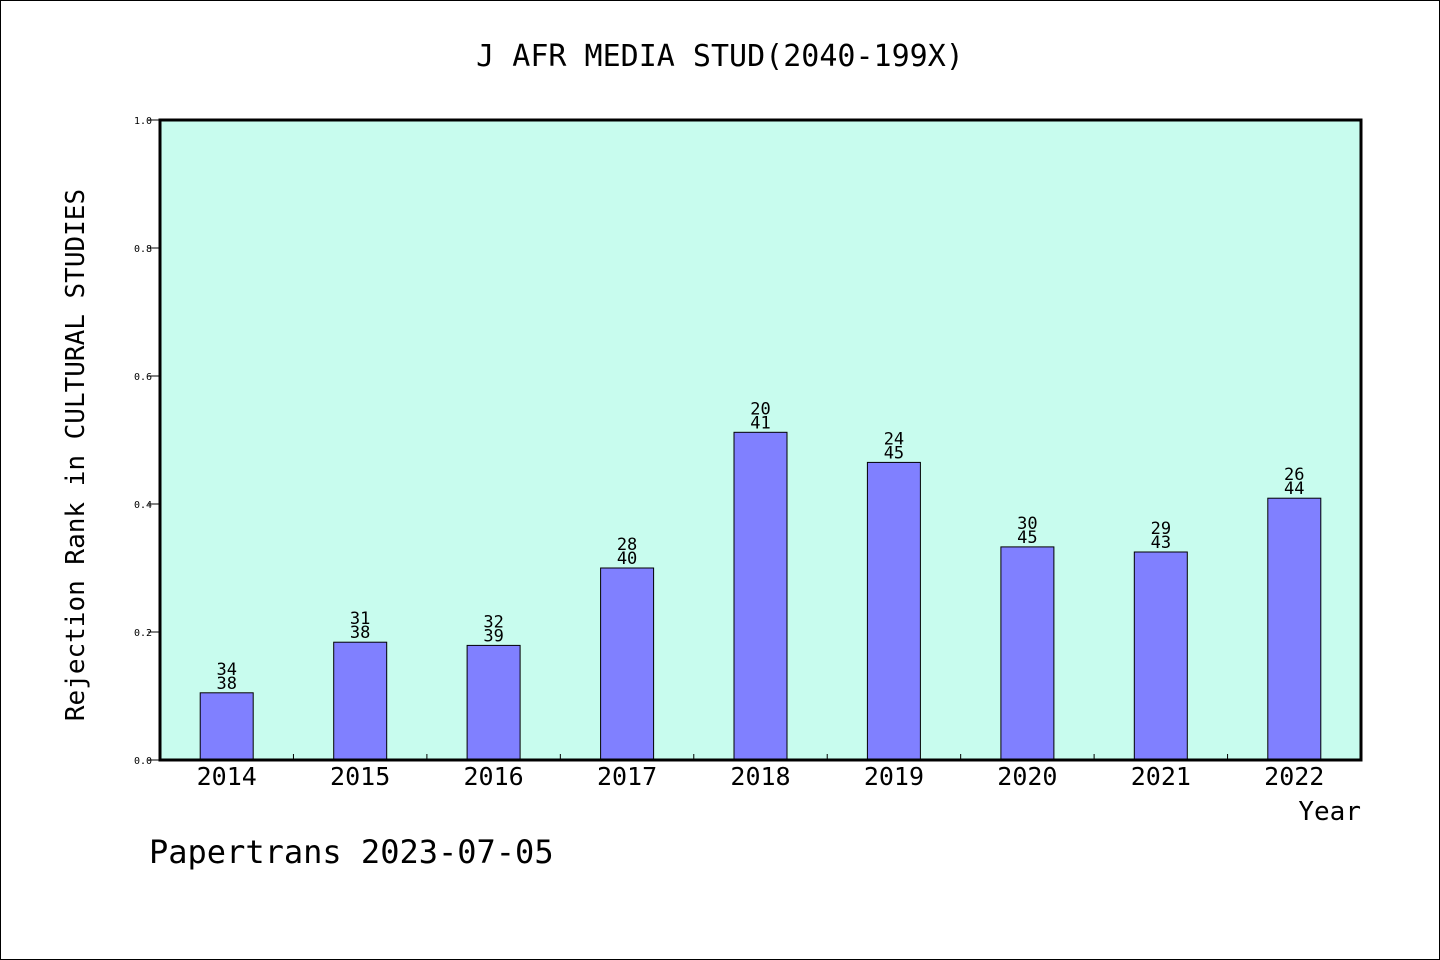  I want to click on bar-2020, so click(1027, 653).